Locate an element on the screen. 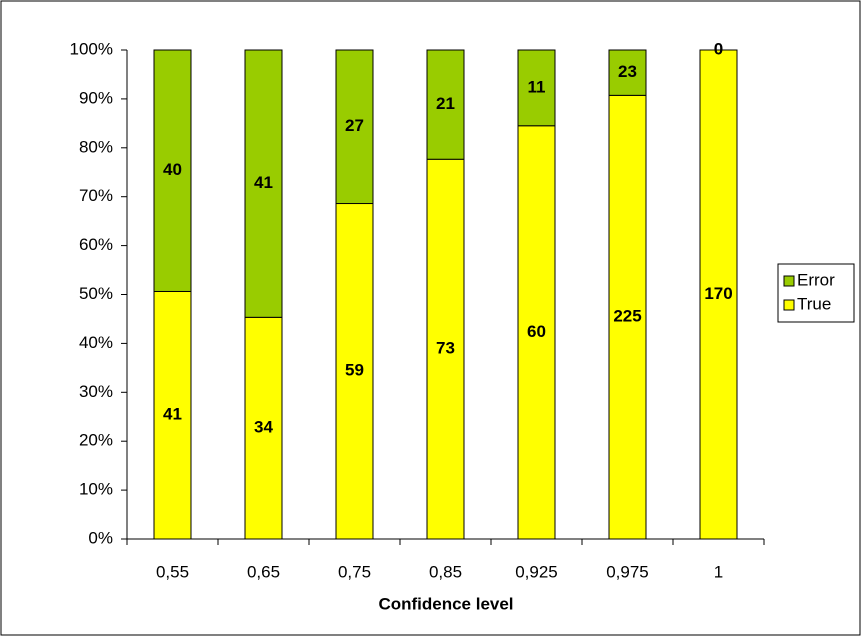 The height and width of the screenshot is (637, 862). data-label: 27 is located at coordinates (354, 125).